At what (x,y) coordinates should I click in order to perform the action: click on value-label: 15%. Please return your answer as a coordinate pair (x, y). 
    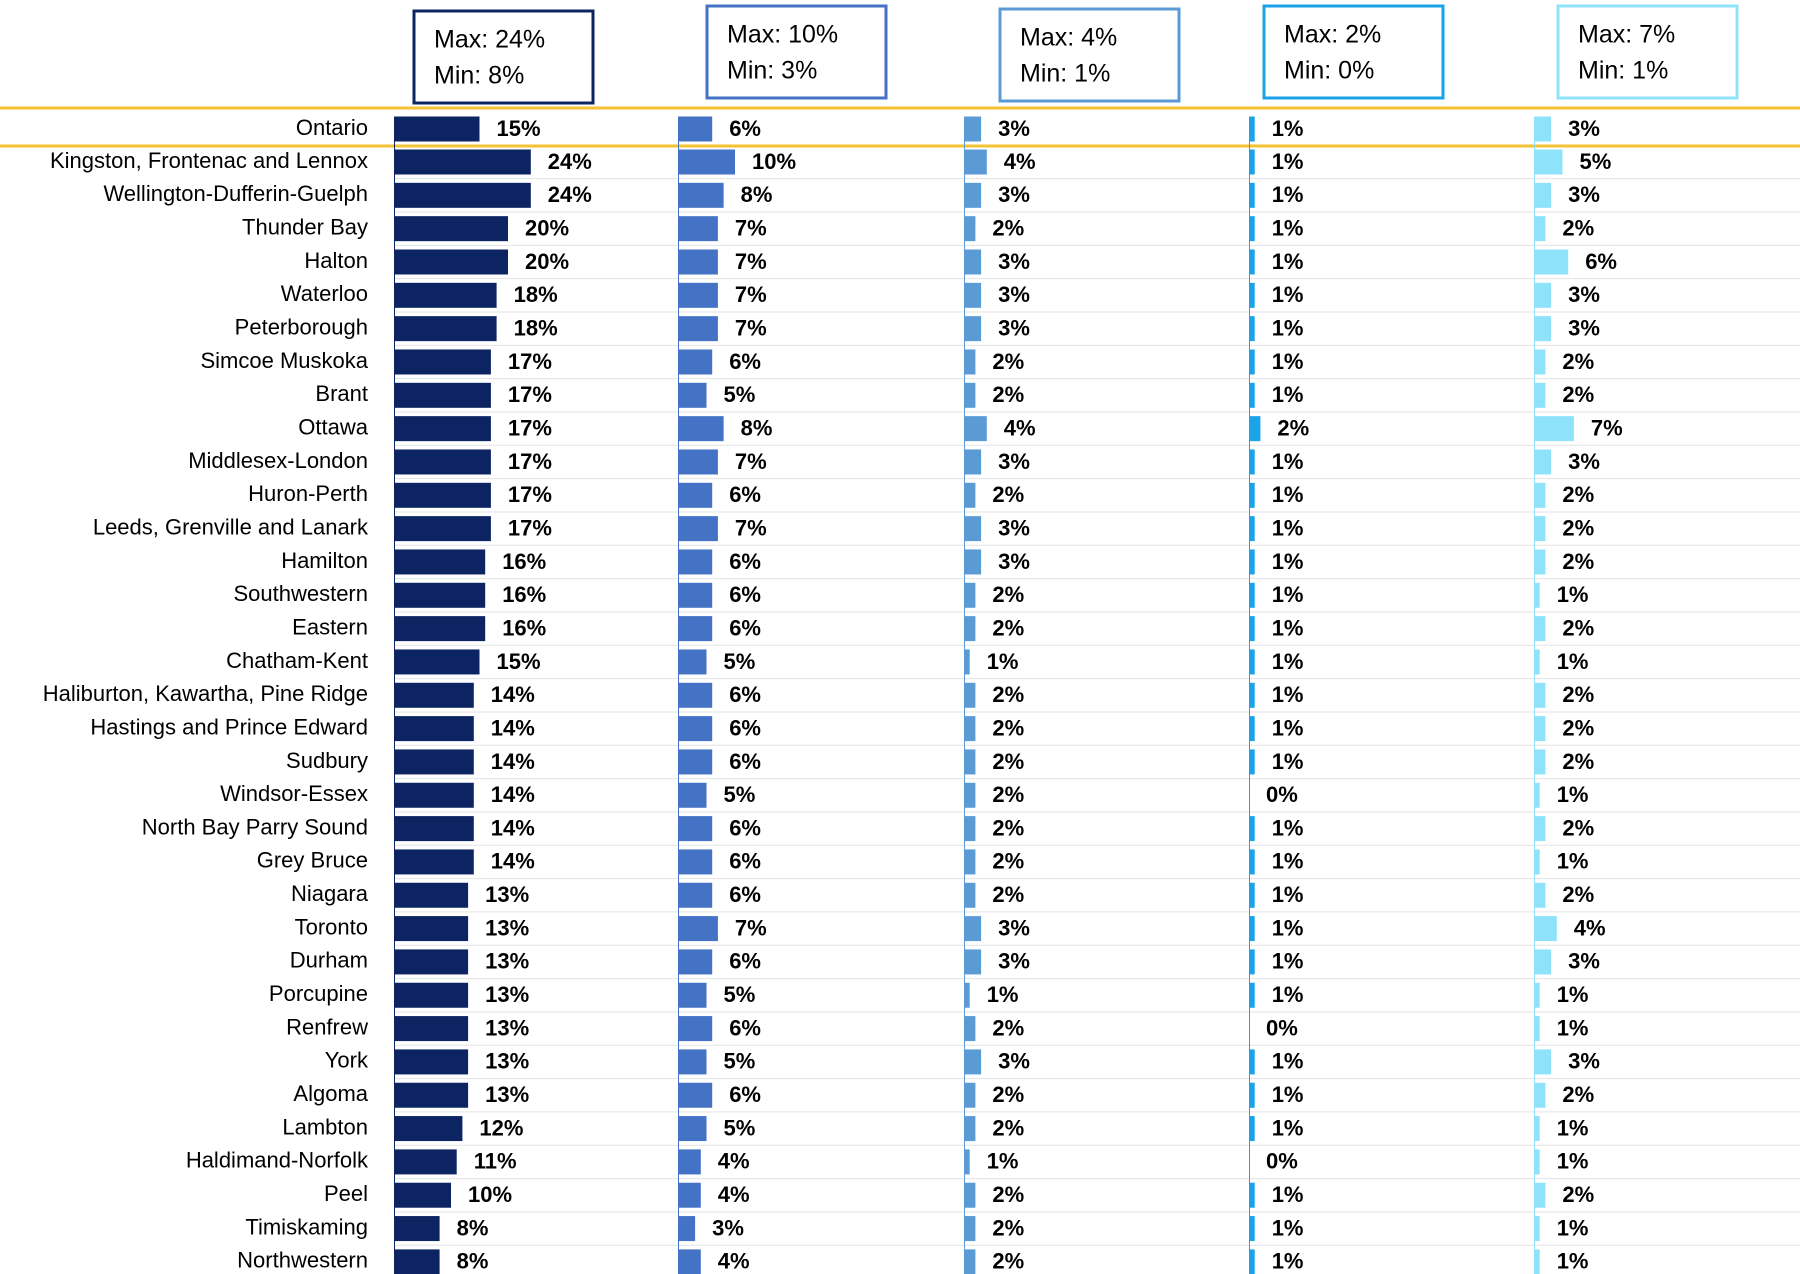
    Looking at the image, I should click on (519, 661).